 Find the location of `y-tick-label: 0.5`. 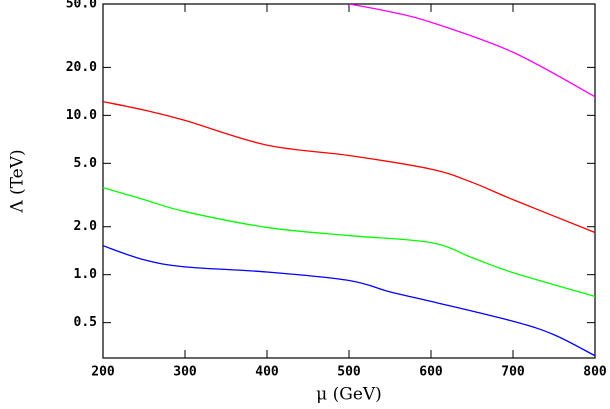

y-tick-label: 0.5 is located at coordinates (85, 322).